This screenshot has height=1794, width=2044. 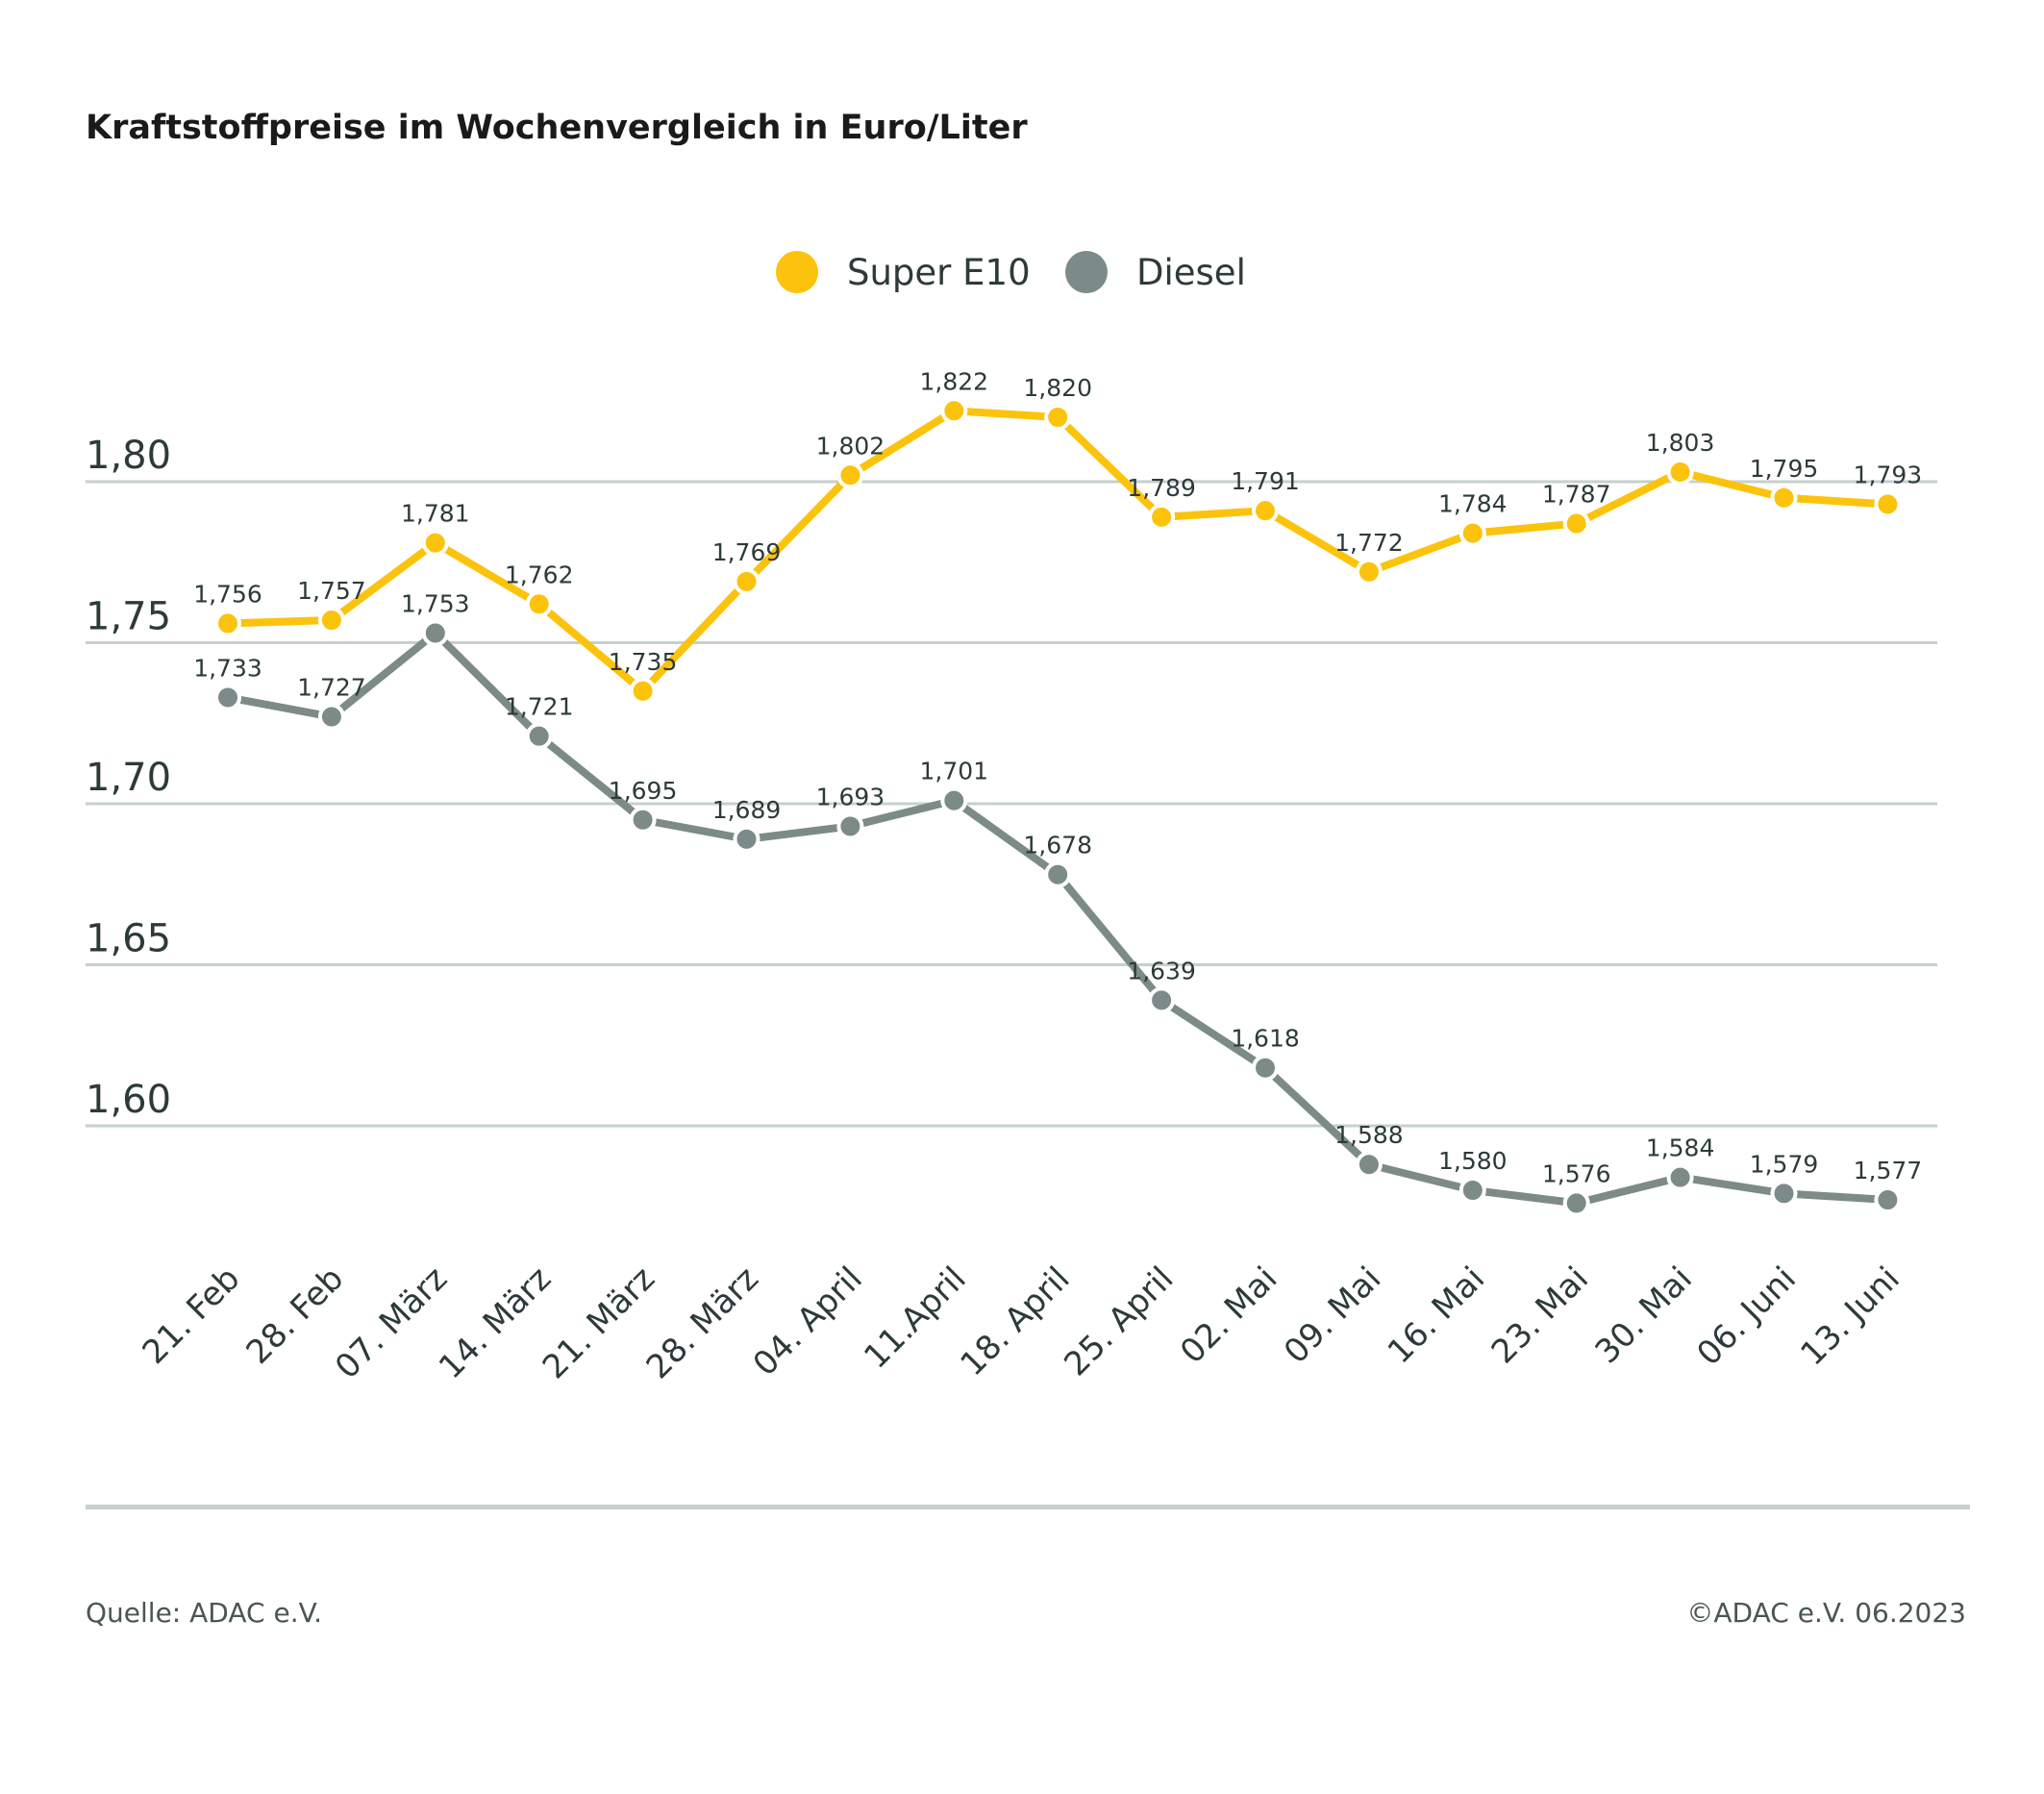 I want to click on data-label: 1,577, so click(x=1888, y=1170).